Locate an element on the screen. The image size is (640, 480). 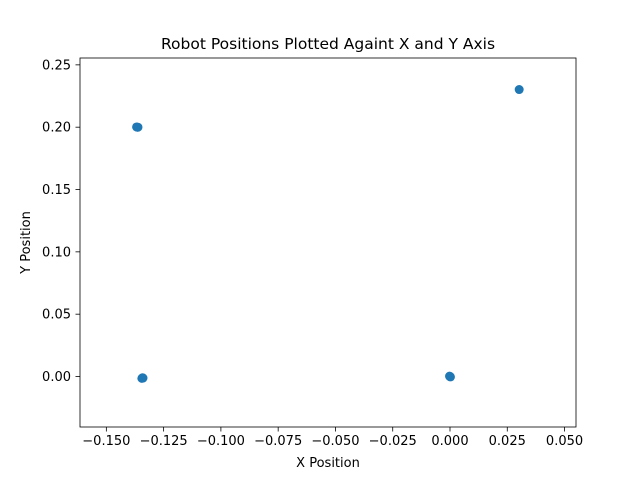
x-tick-label: −0.025 is located at coordinates (393, 441).